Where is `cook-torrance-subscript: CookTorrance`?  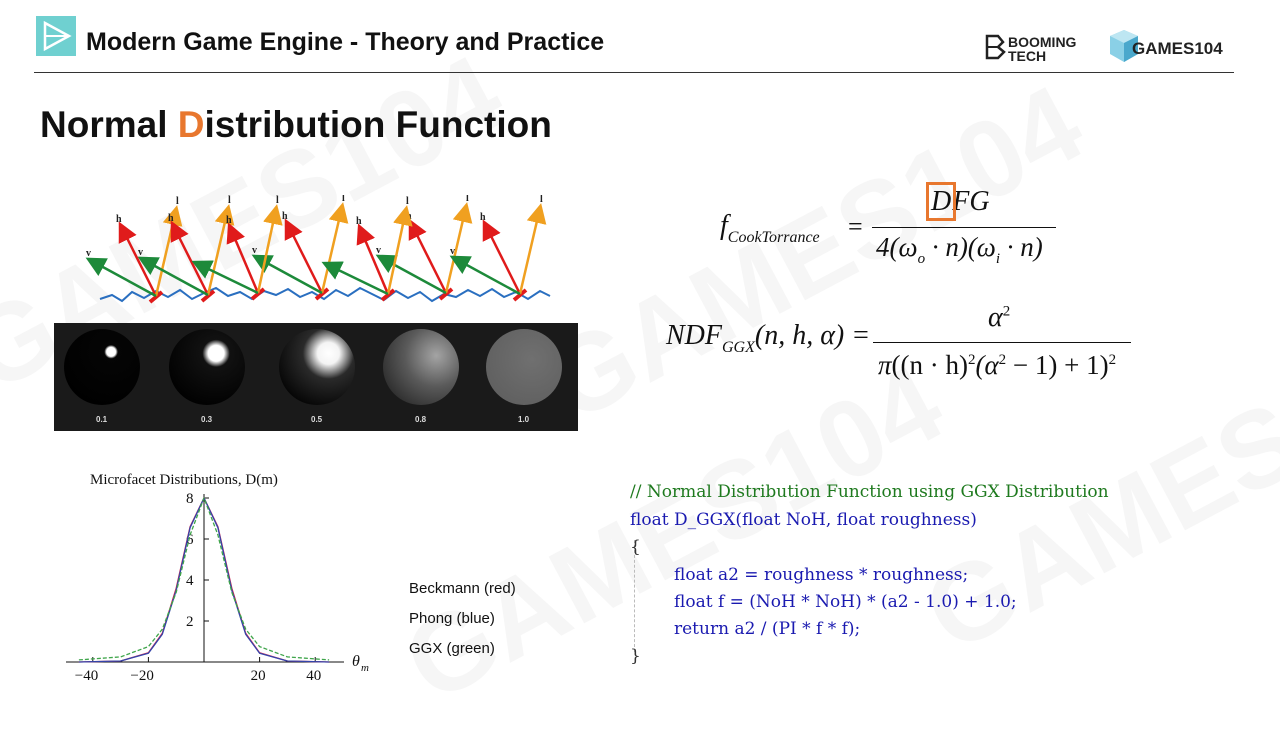
cook-torrance-subscript: CookTorrance is located at coordinates (773, 237).